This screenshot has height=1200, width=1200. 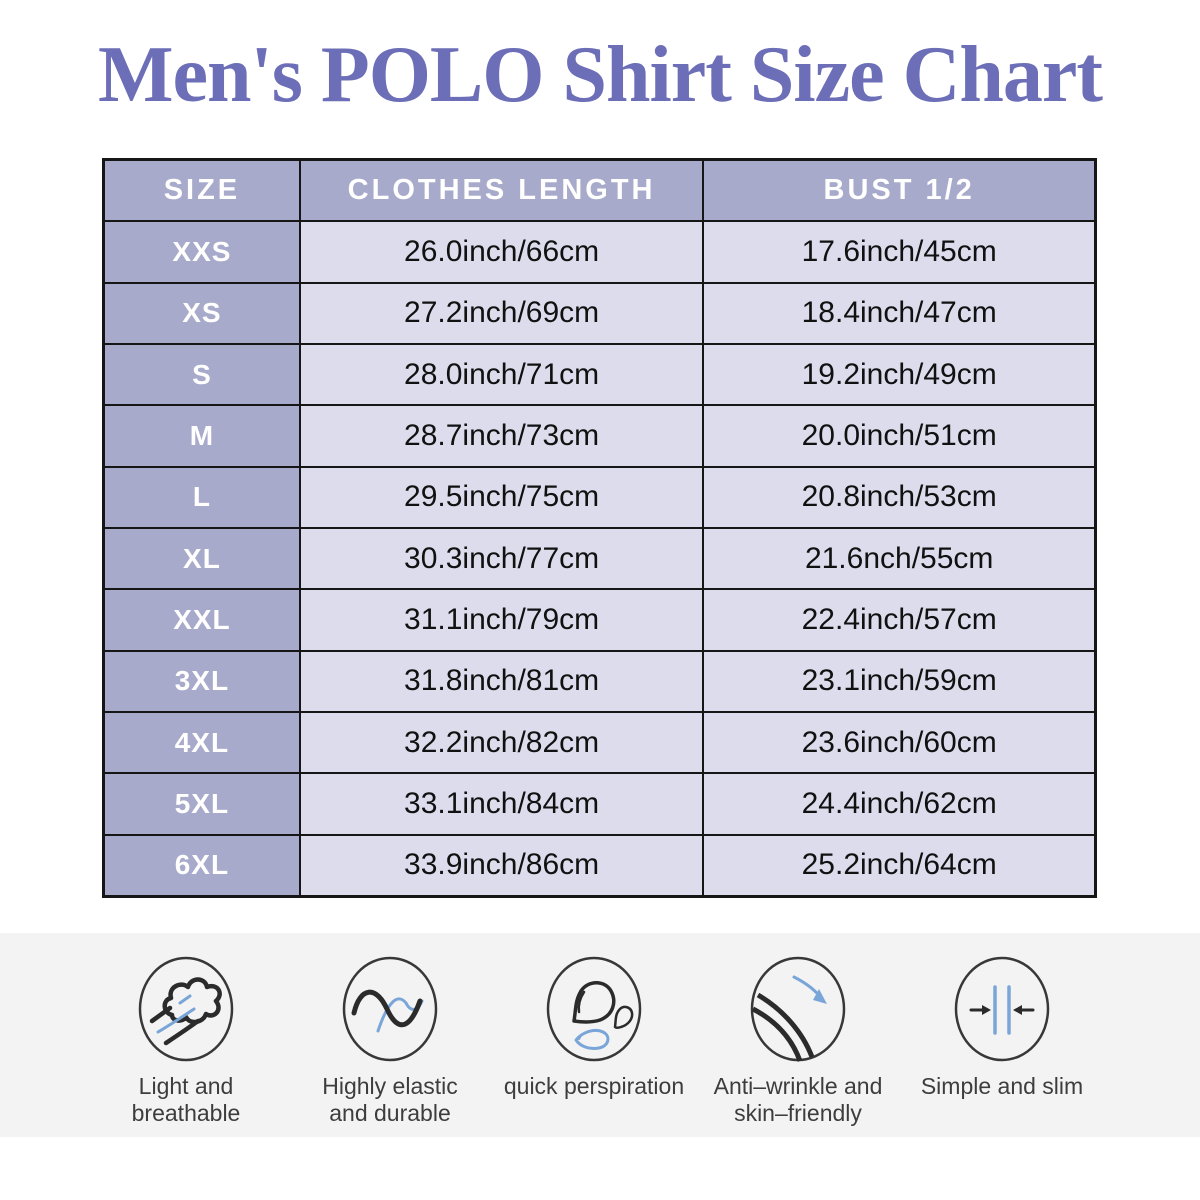 I want to click on size-cell: XS, so click(x=202, y=313).